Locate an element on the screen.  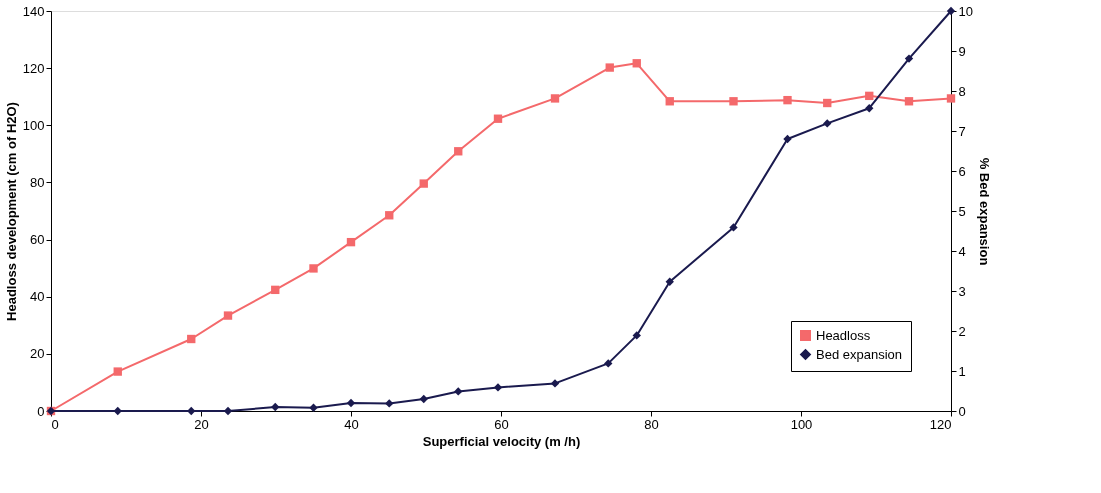
x-tick-label: 40 is located at coordinates (351, 424).